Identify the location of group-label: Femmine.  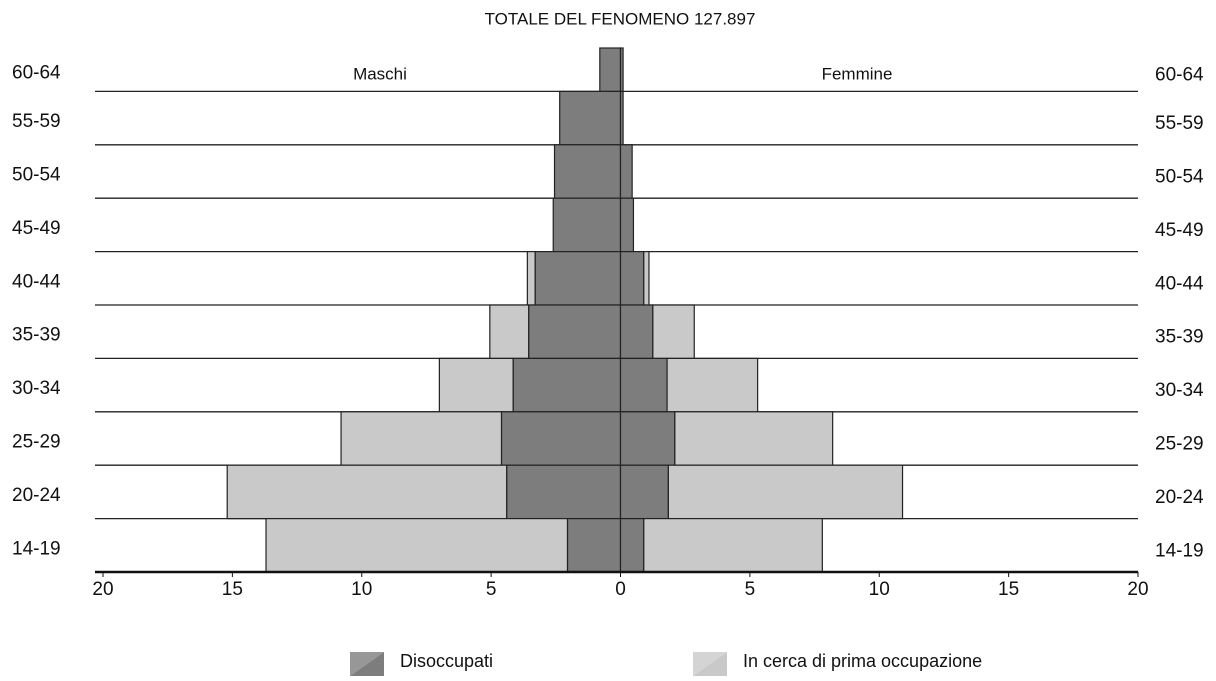
(857, 73).